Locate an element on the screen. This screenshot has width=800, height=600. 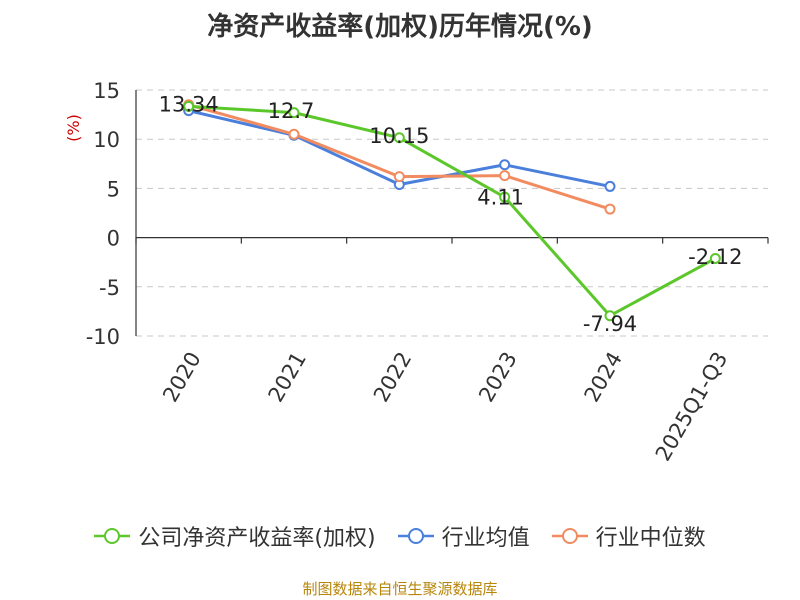
data-label: 4.11 is located at coordinates (500, 198).